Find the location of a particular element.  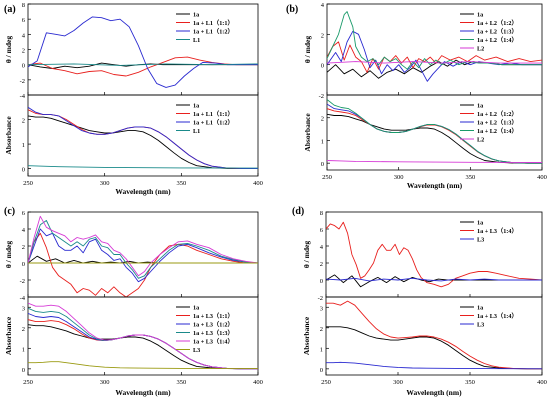

legend-entry: 1a + L3（1:3） is located at coordinates (213, 333).